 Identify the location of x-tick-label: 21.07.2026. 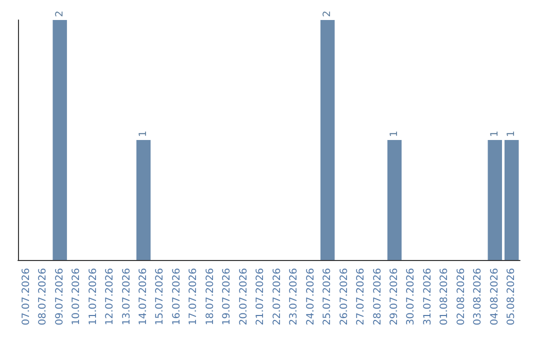
(260, 297).